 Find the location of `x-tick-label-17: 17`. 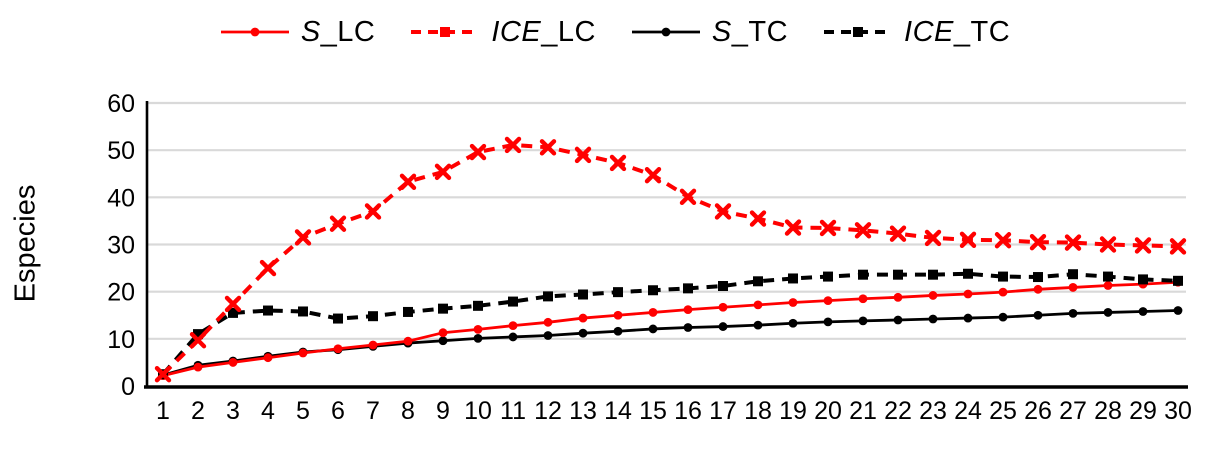

x-tick-label-17: 17 is located at coordinates (723, 411).